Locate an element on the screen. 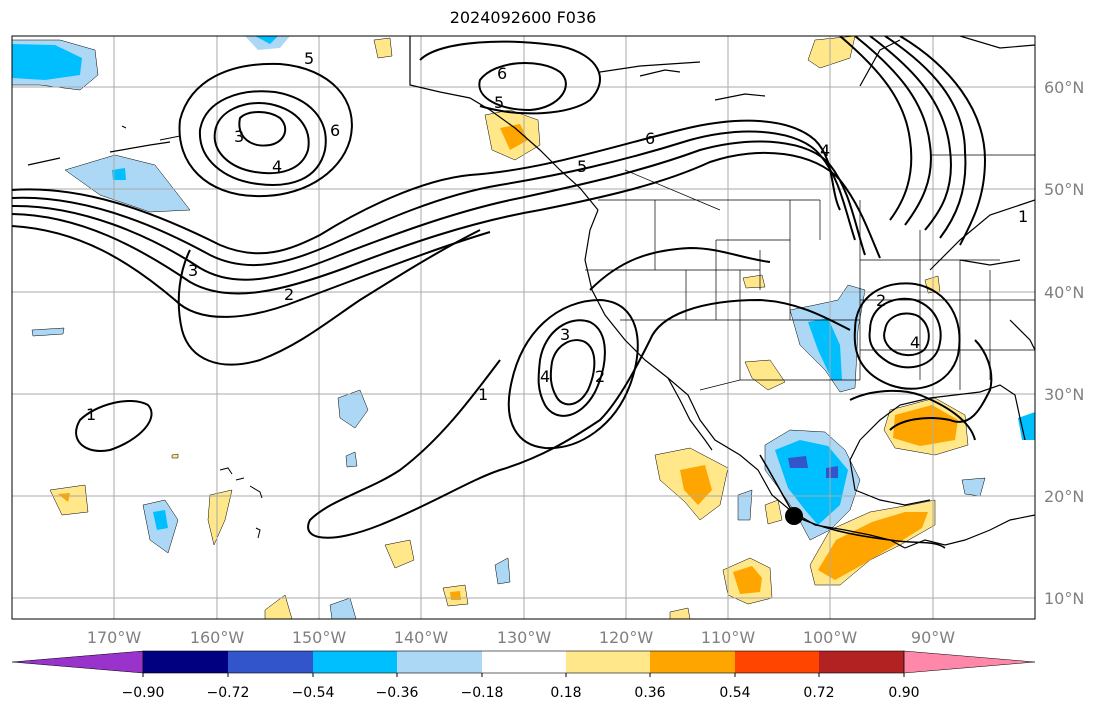 The height and width of the screenshot is (712, 1105). lon-label: 90°W is located at coordinates (933, 637).